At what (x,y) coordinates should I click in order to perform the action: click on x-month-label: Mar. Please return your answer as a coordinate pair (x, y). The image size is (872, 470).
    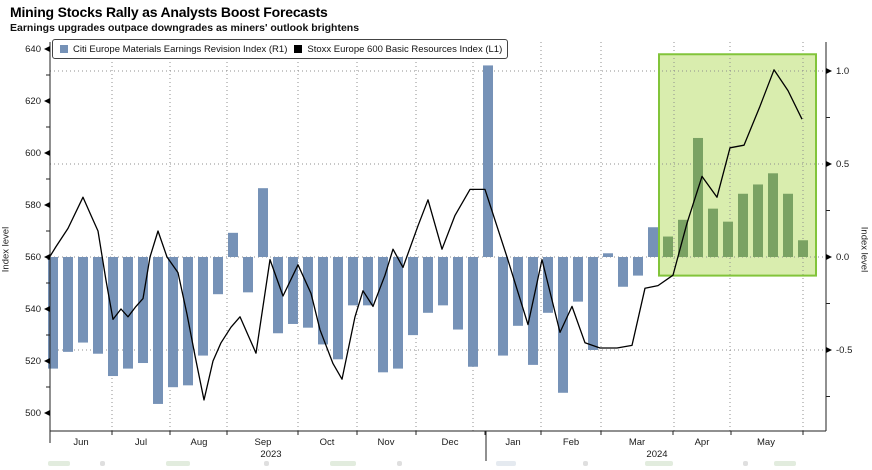
    Looking at the image, I should click on (637, 442).